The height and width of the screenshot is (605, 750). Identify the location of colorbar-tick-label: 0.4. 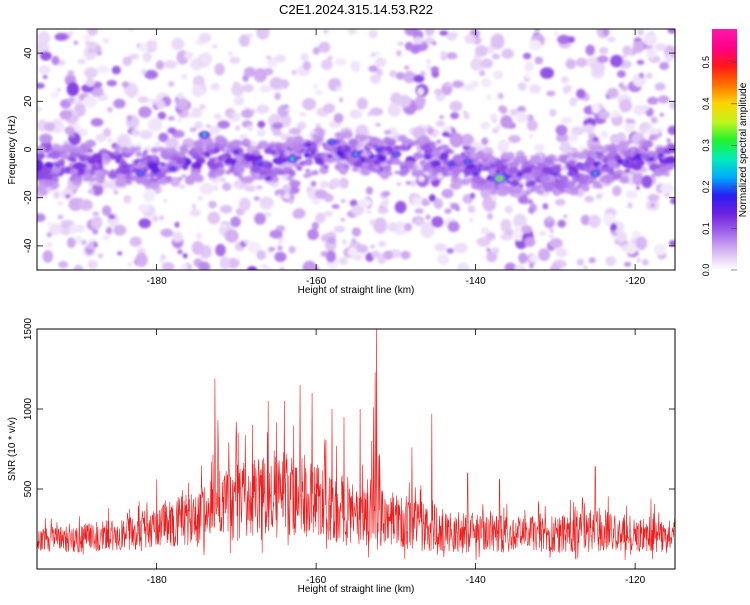
(706, 104).